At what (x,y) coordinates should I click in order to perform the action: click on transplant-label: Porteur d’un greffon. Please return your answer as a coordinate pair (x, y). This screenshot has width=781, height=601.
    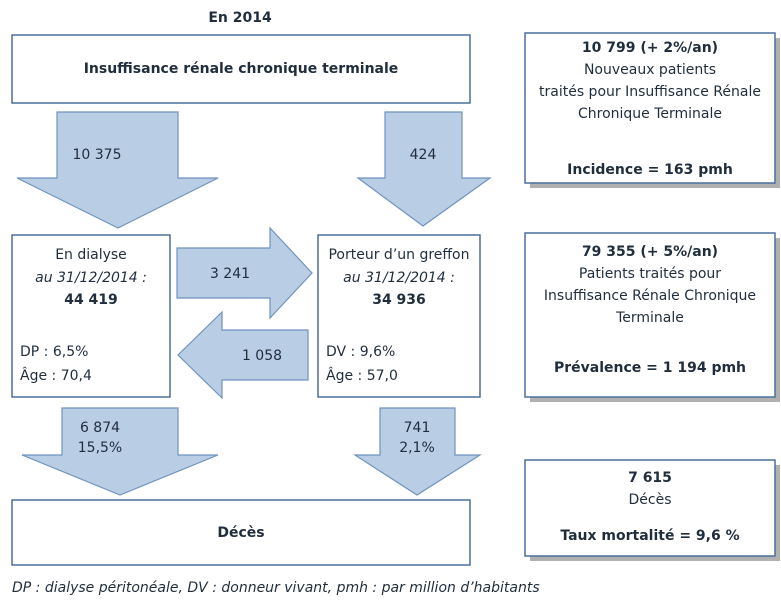
    Looking at the image, I should click on (398, 255).